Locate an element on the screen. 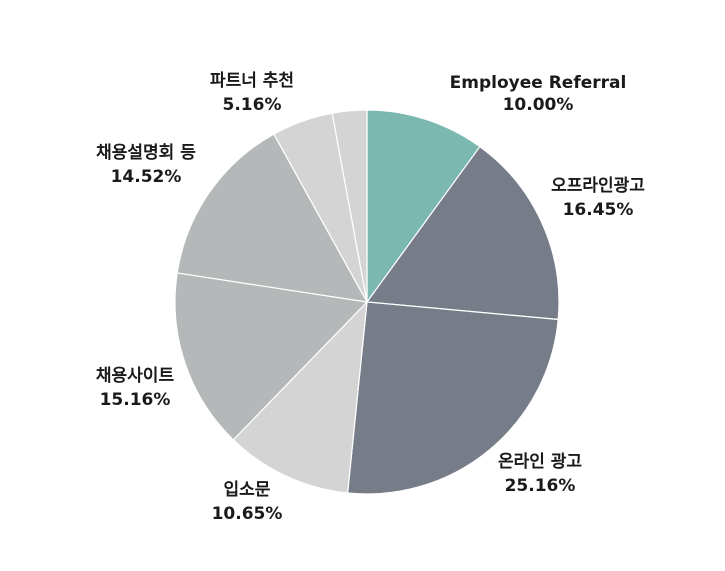  slice-value-label: 5.16% is located at coordinates (252, 105).